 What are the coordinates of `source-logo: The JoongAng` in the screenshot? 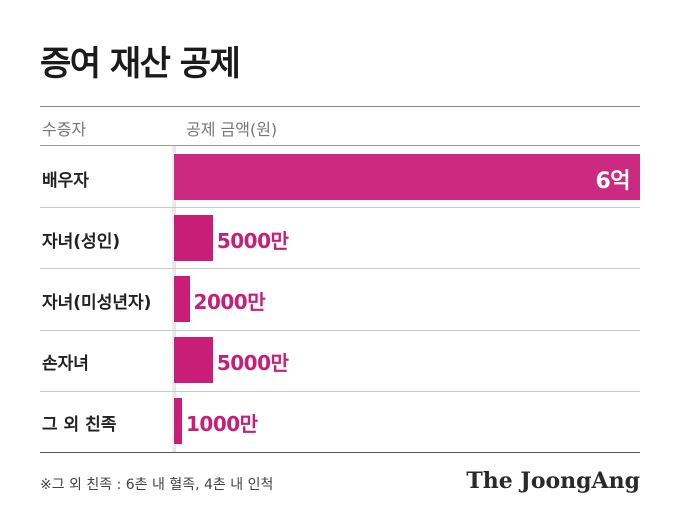 It's located at (553, 481).